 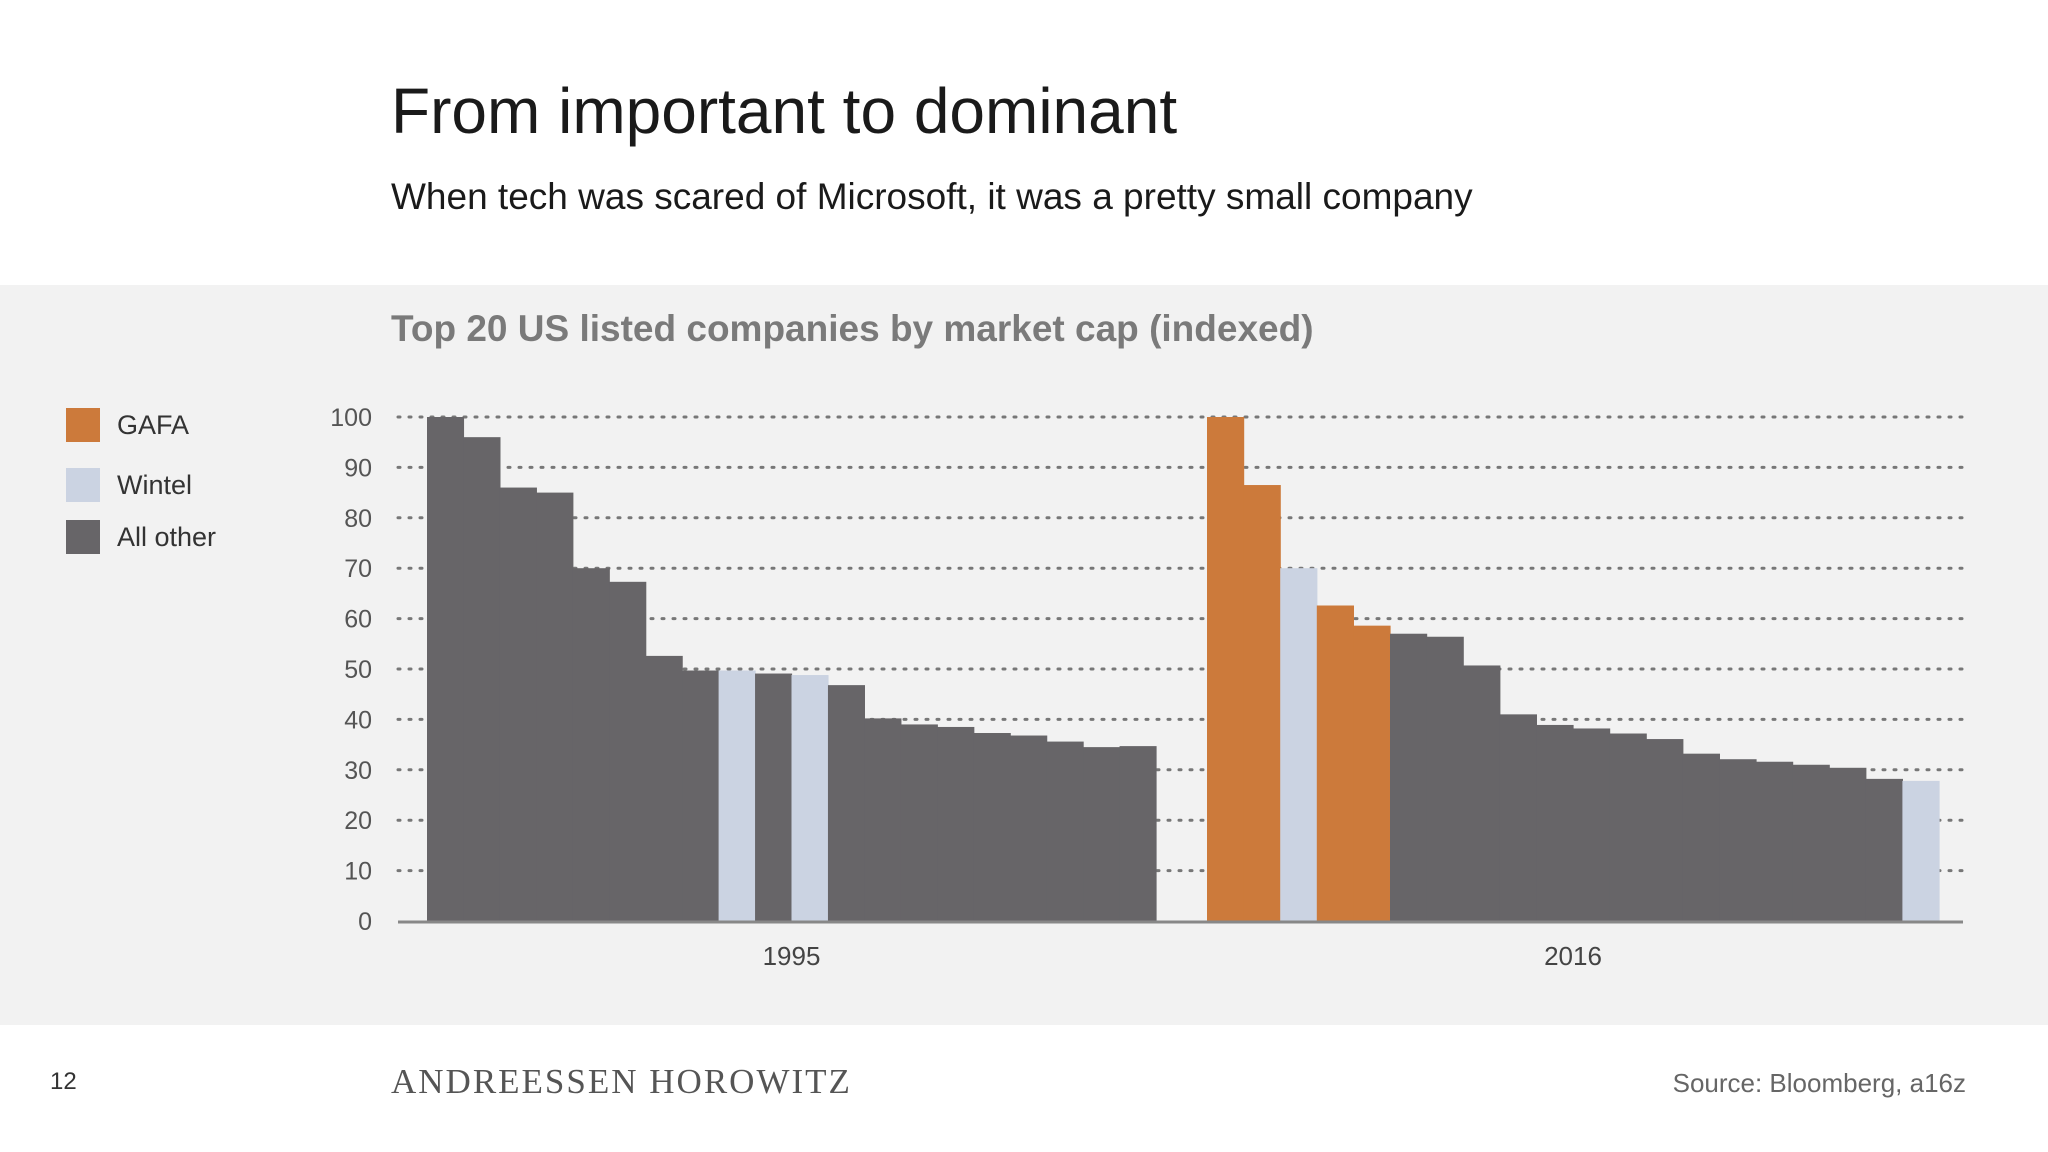 What do you see at coordinates (63, 1081) in the screenshot?
I see `page-number: 12` at bounding box center [63, 1081].